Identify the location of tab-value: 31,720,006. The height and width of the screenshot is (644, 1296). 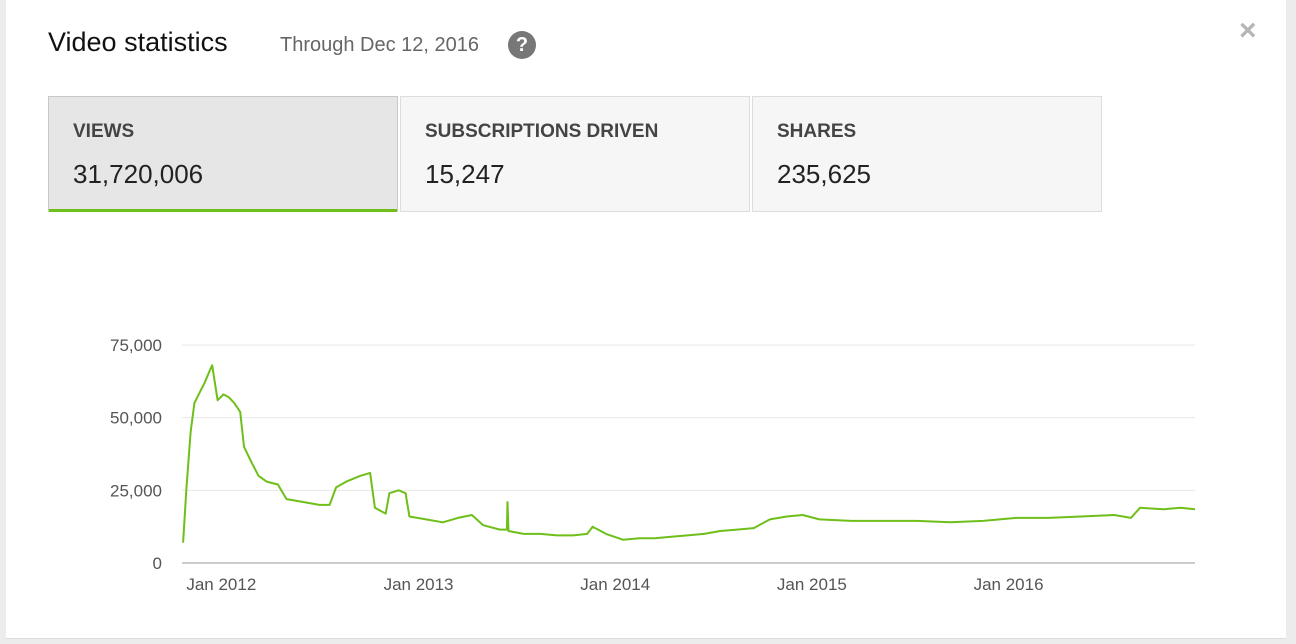
(138, 174).